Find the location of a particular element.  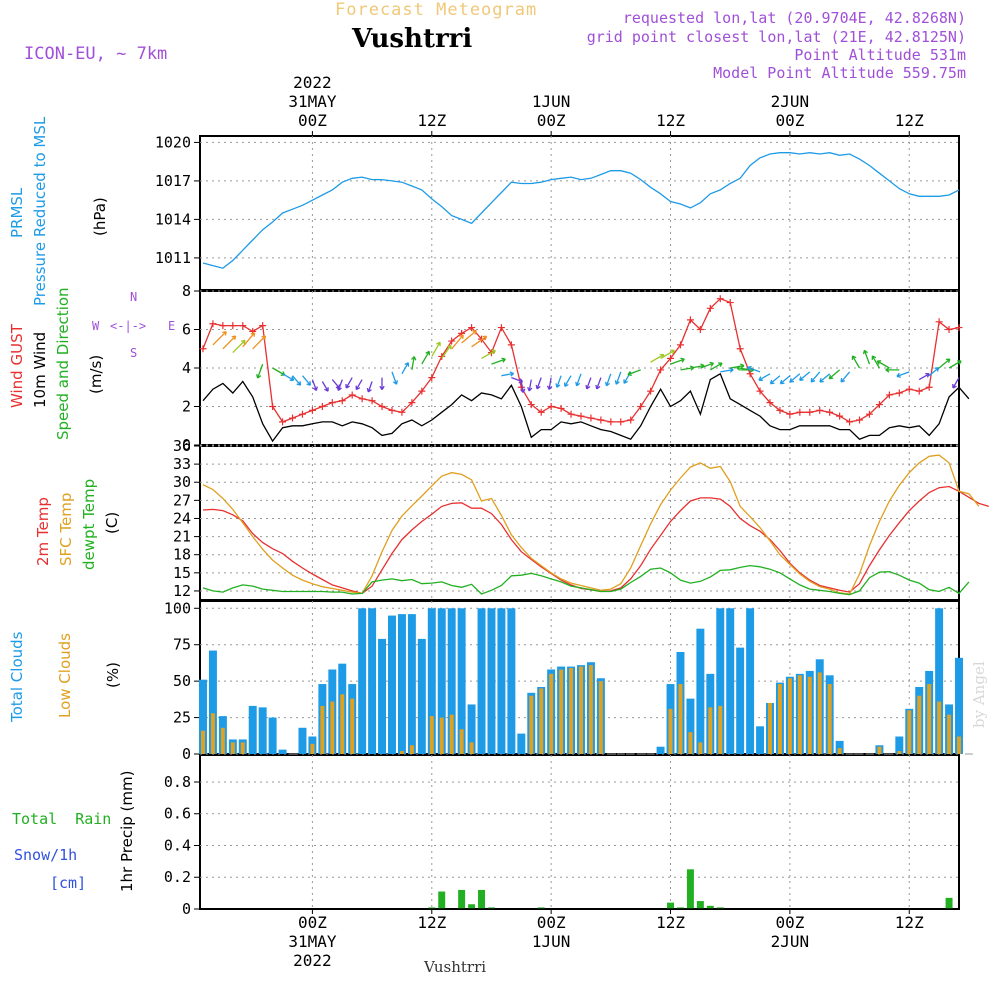

clouds-tick-label-1: 75 is located at coordinates (182, 645).